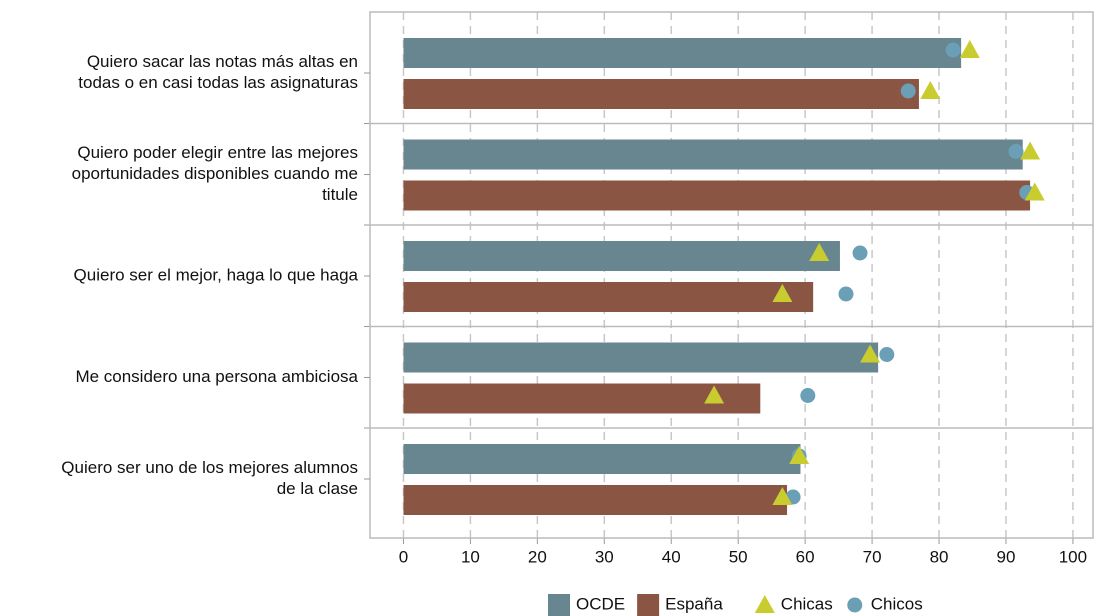 The image size is (1095, 616). I want to click on category-label: Quiero sacar las notas más altas en, so click(222, 61).